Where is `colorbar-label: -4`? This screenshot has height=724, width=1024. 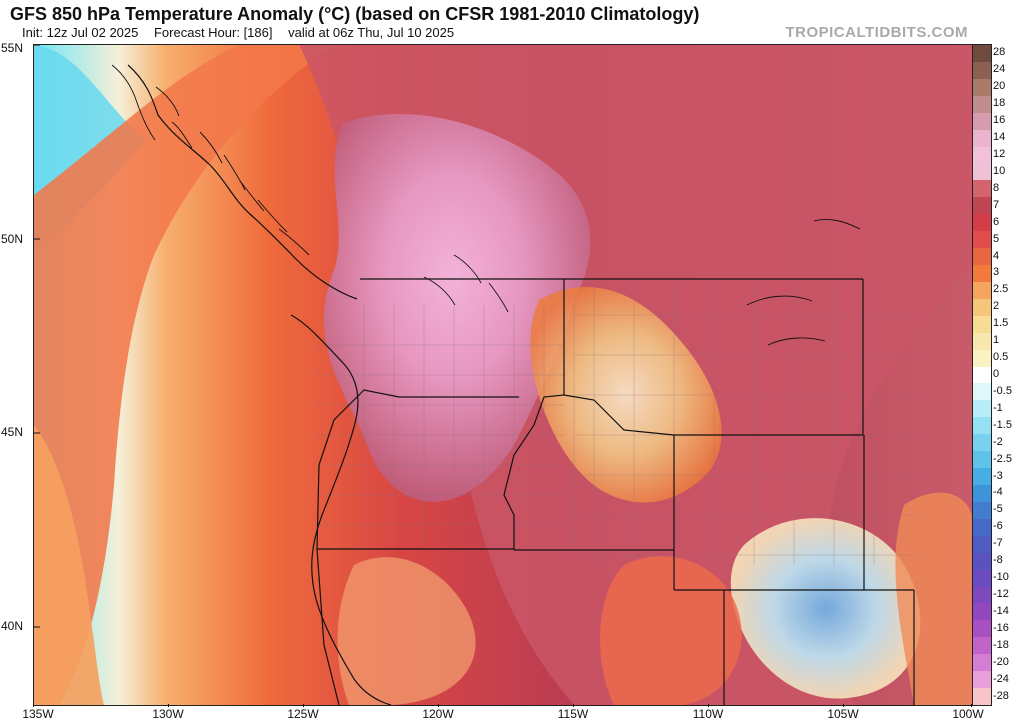
colorbar-label: -4 is located at coordinates (998, 492).